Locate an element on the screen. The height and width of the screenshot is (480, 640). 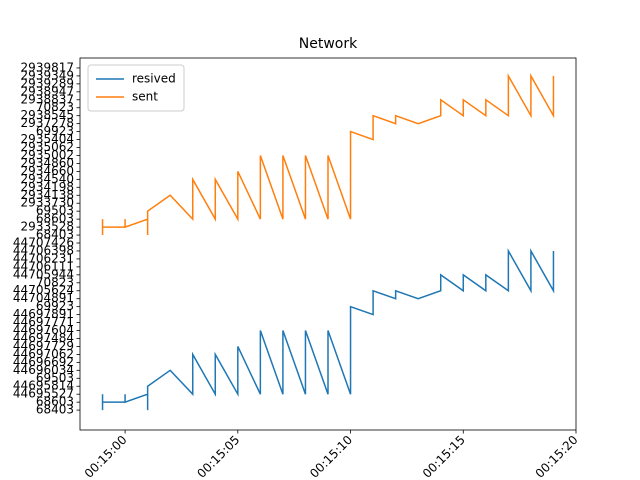
y-tick-label: 44695814 is located at coordinates (43, 386).